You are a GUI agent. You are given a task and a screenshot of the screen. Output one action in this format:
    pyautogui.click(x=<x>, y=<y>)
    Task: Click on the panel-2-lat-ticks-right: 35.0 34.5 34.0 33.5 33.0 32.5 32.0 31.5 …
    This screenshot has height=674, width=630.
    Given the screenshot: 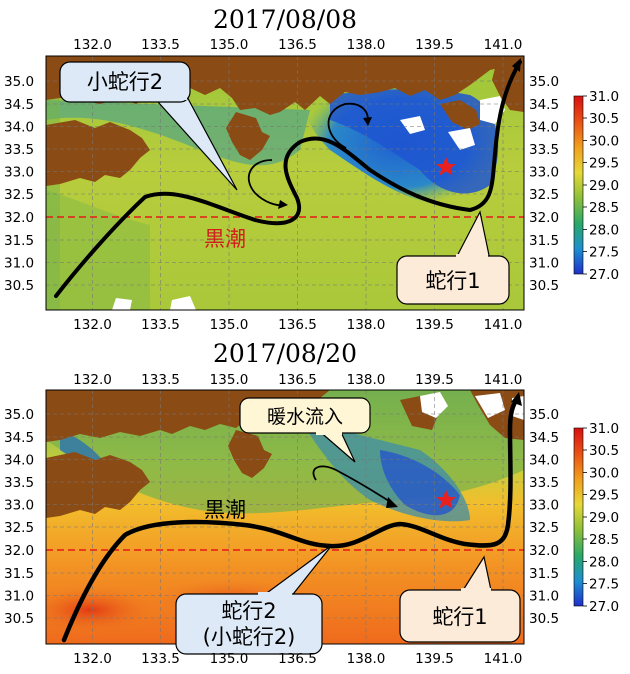 What is the action you would take?
    pyautogui.click(x=544, y=517)
    